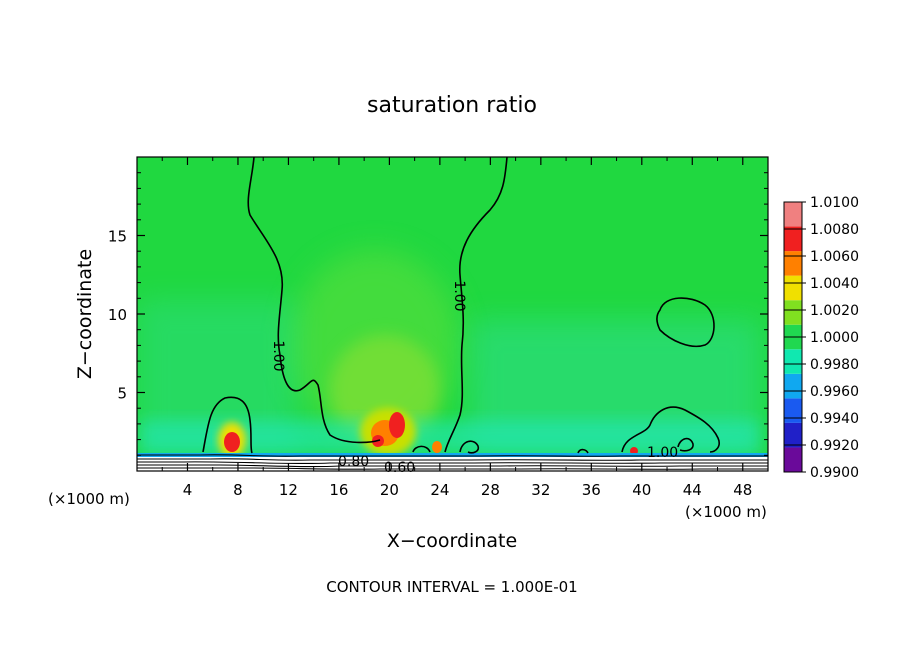 This screenshot has height=654, width=904. Describe the element at coordinates (834, 473) in the screenshot. I see `colorbar-label: 0.9900` at that location.